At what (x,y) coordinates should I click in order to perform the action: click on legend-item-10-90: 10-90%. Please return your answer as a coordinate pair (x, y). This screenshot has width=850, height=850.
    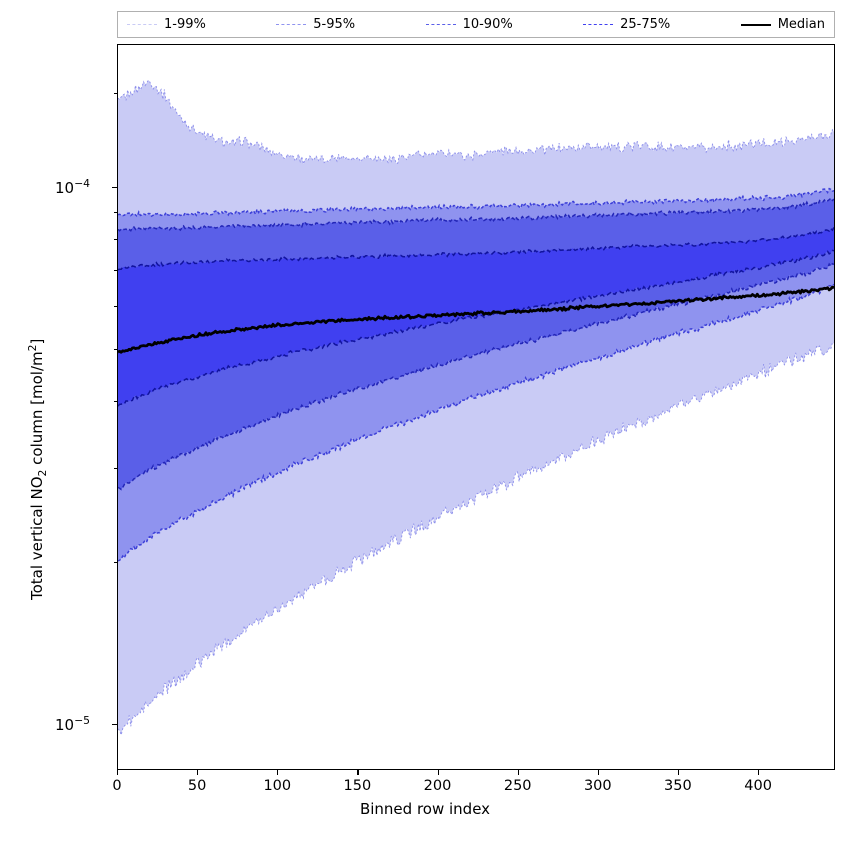
    Looking at the image, I should click on (469, 24).